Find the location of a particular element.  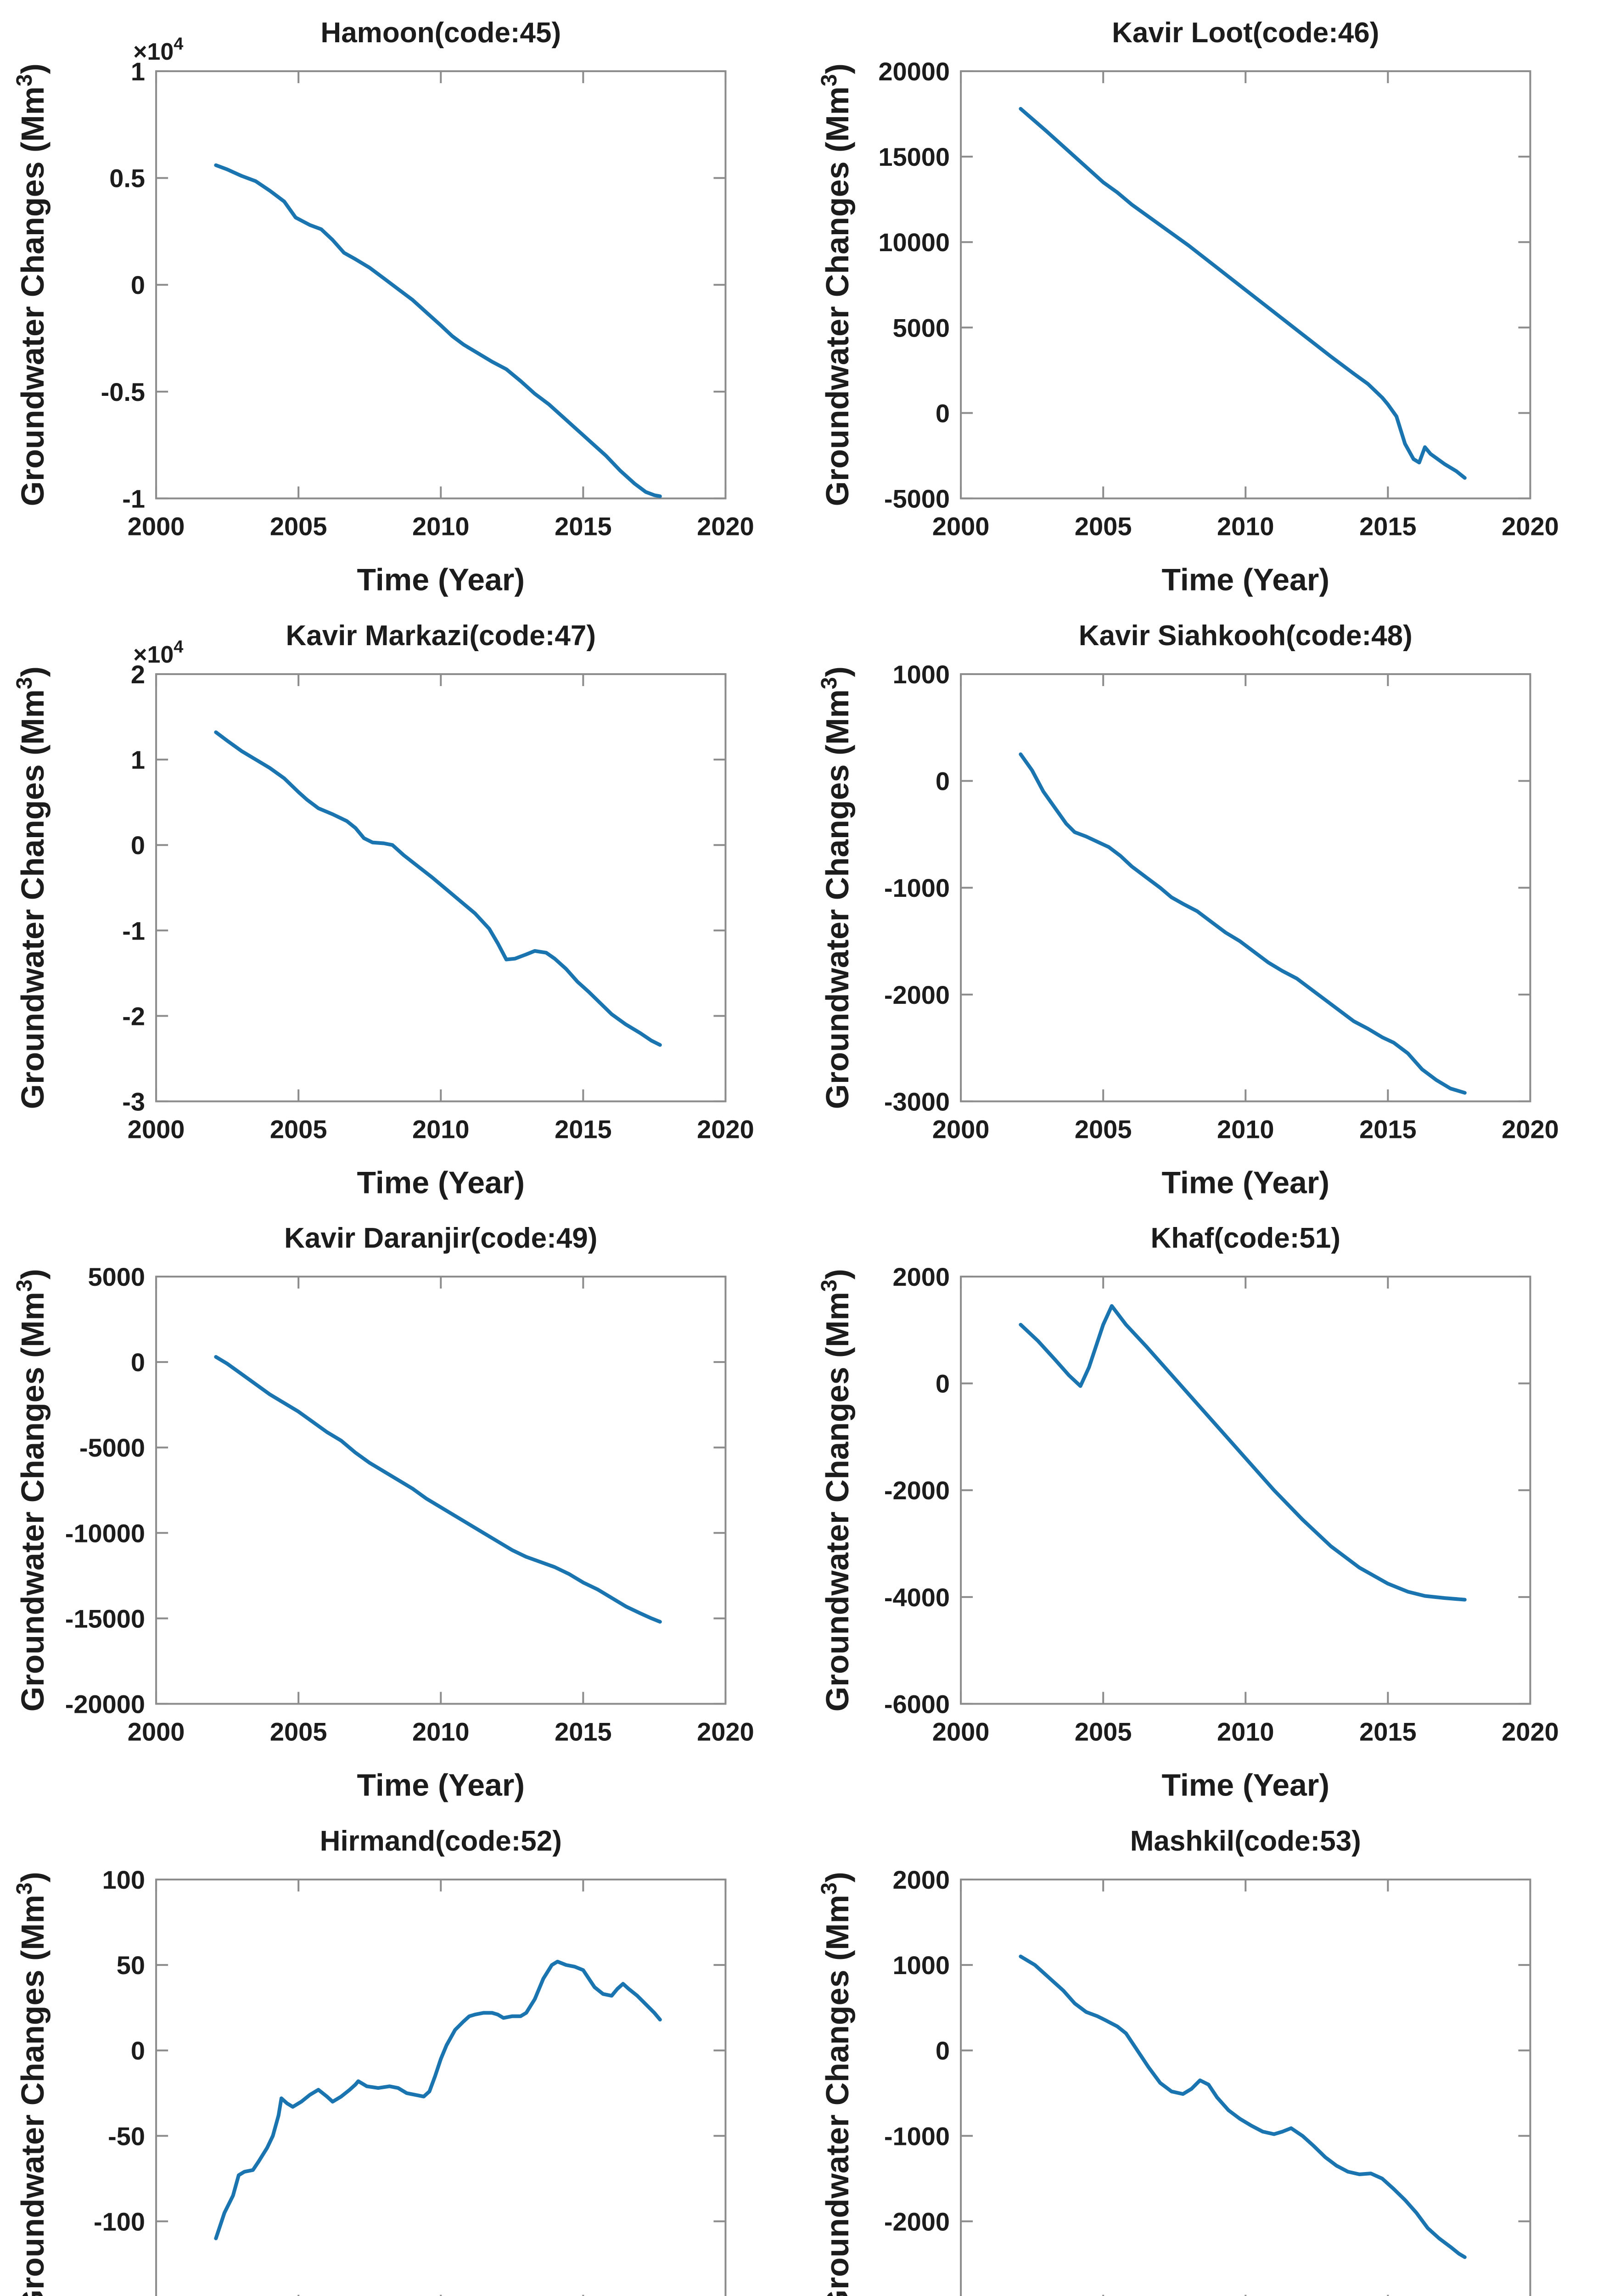

y-tick-label: -2000 is located at coordinates (916, 994).